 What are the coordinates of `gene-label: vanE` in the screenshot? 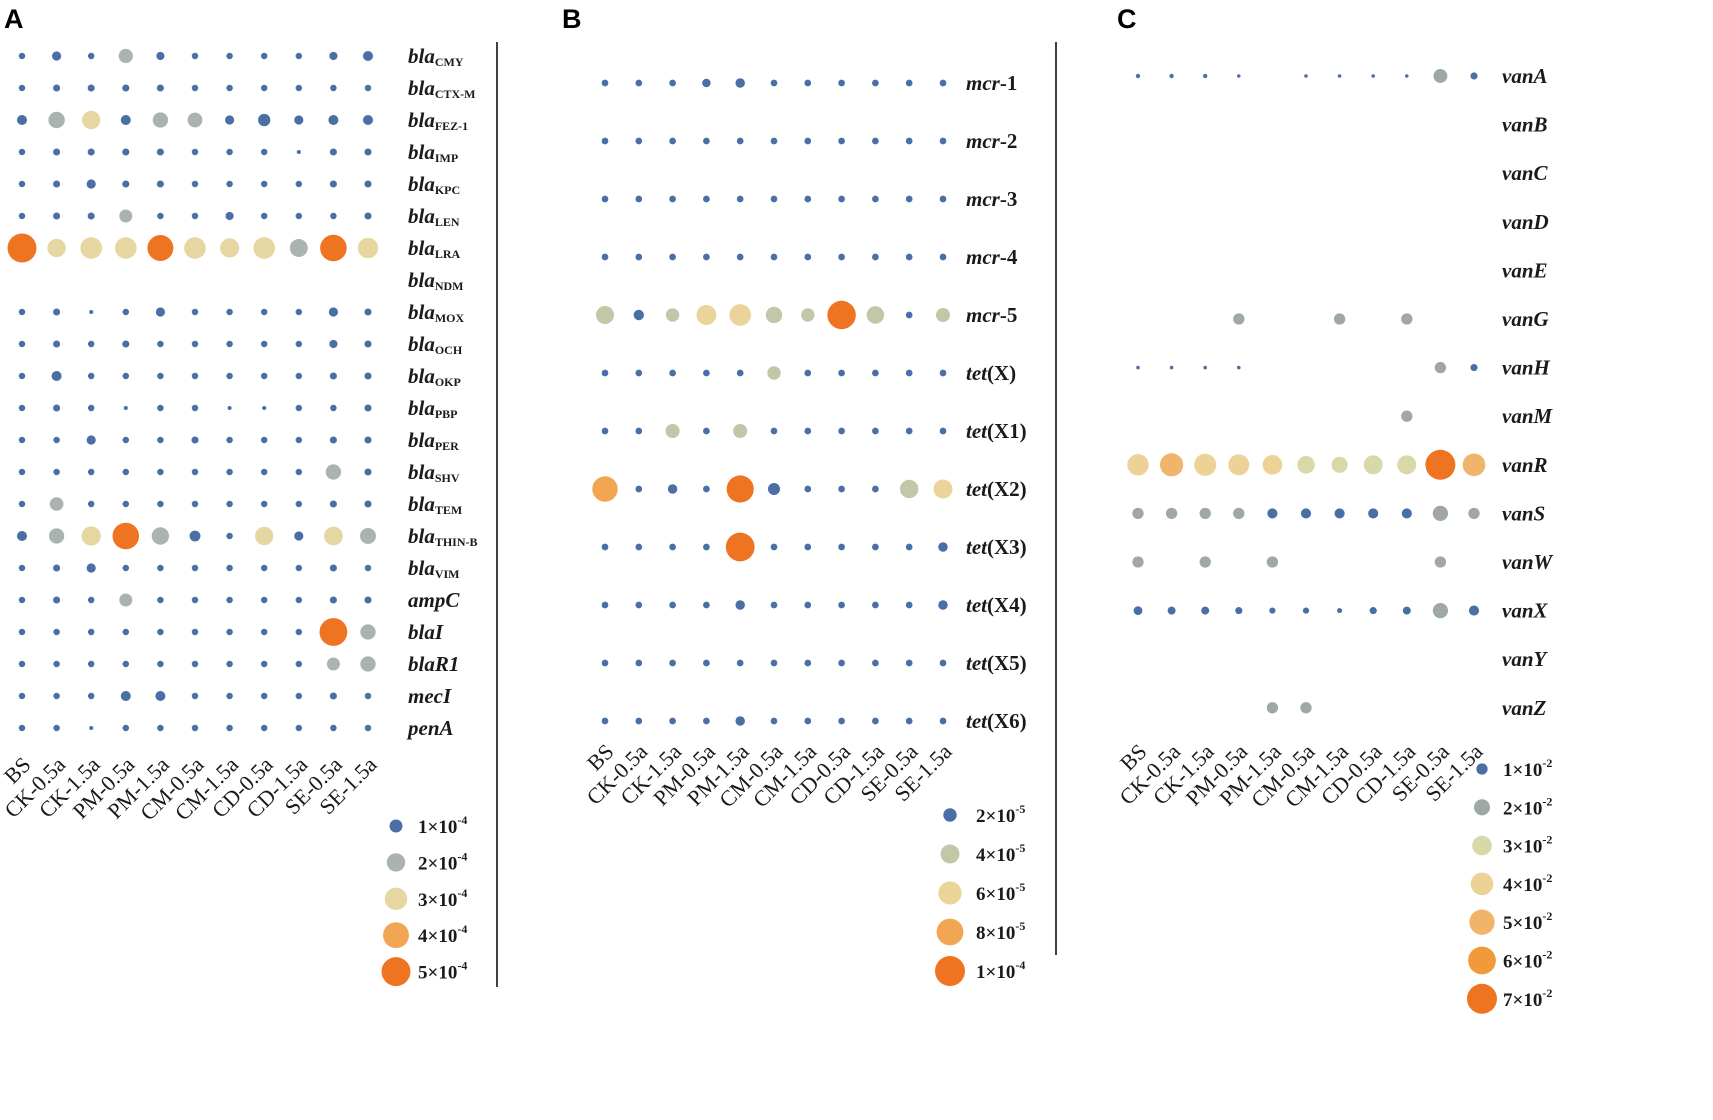 It's located at (1525, 270).